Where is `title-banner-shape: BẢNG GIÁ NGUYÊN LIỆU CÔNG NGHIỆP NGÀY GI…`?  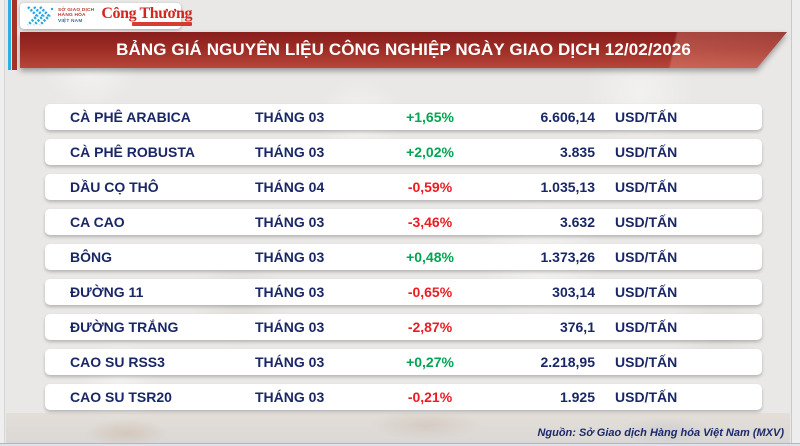
title-banner-shape: BẢNG GIÁ NGUYÊN LIỆU CÔNG NGHIỆP NGÀY GI… is located at coordinates (403, 50).